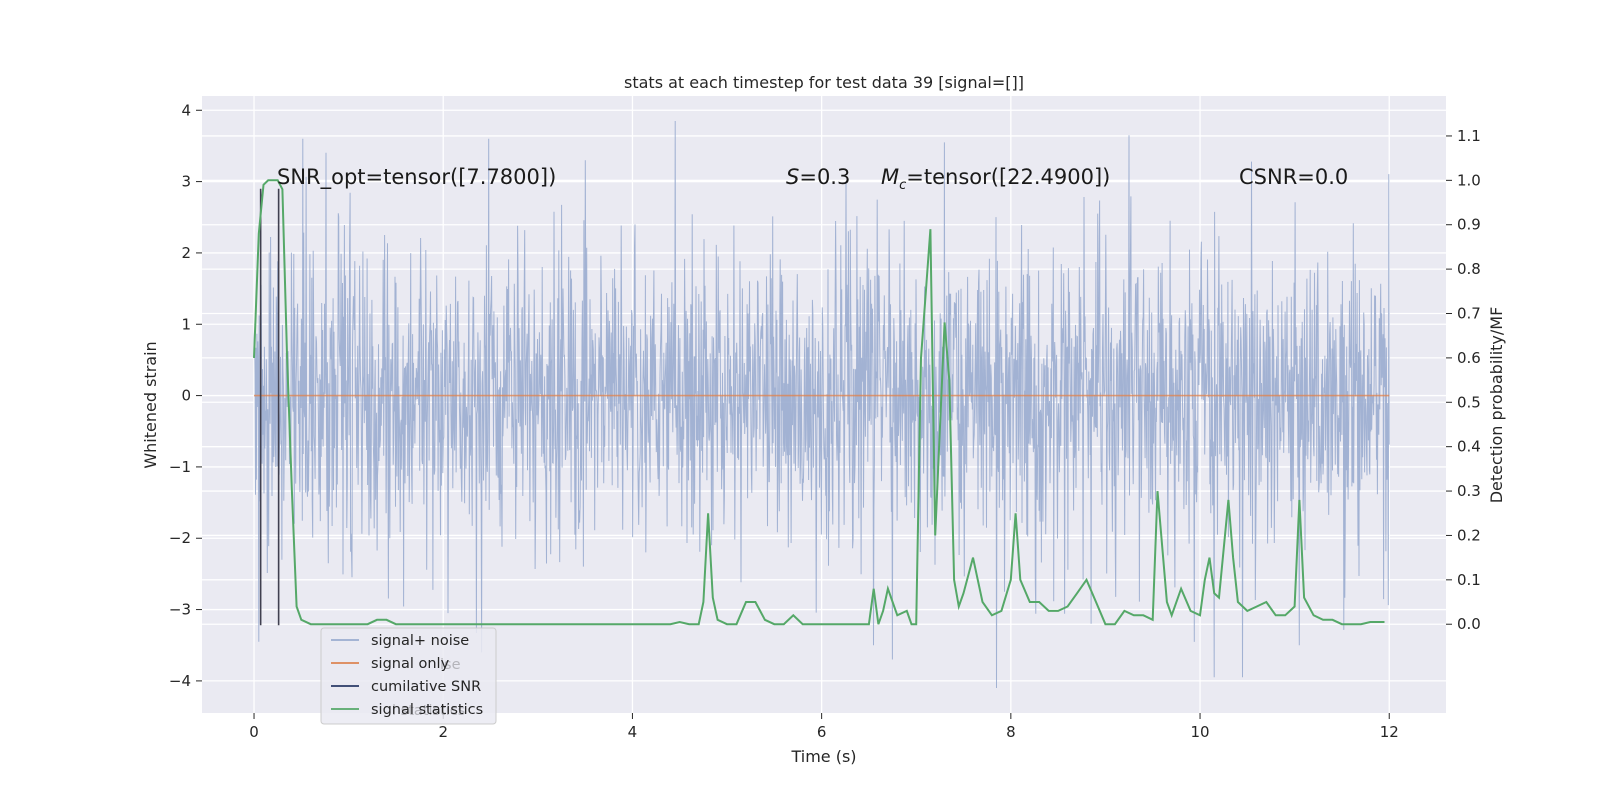  I want to click on legend-ghost-label-1: ise, so click(450, 665).